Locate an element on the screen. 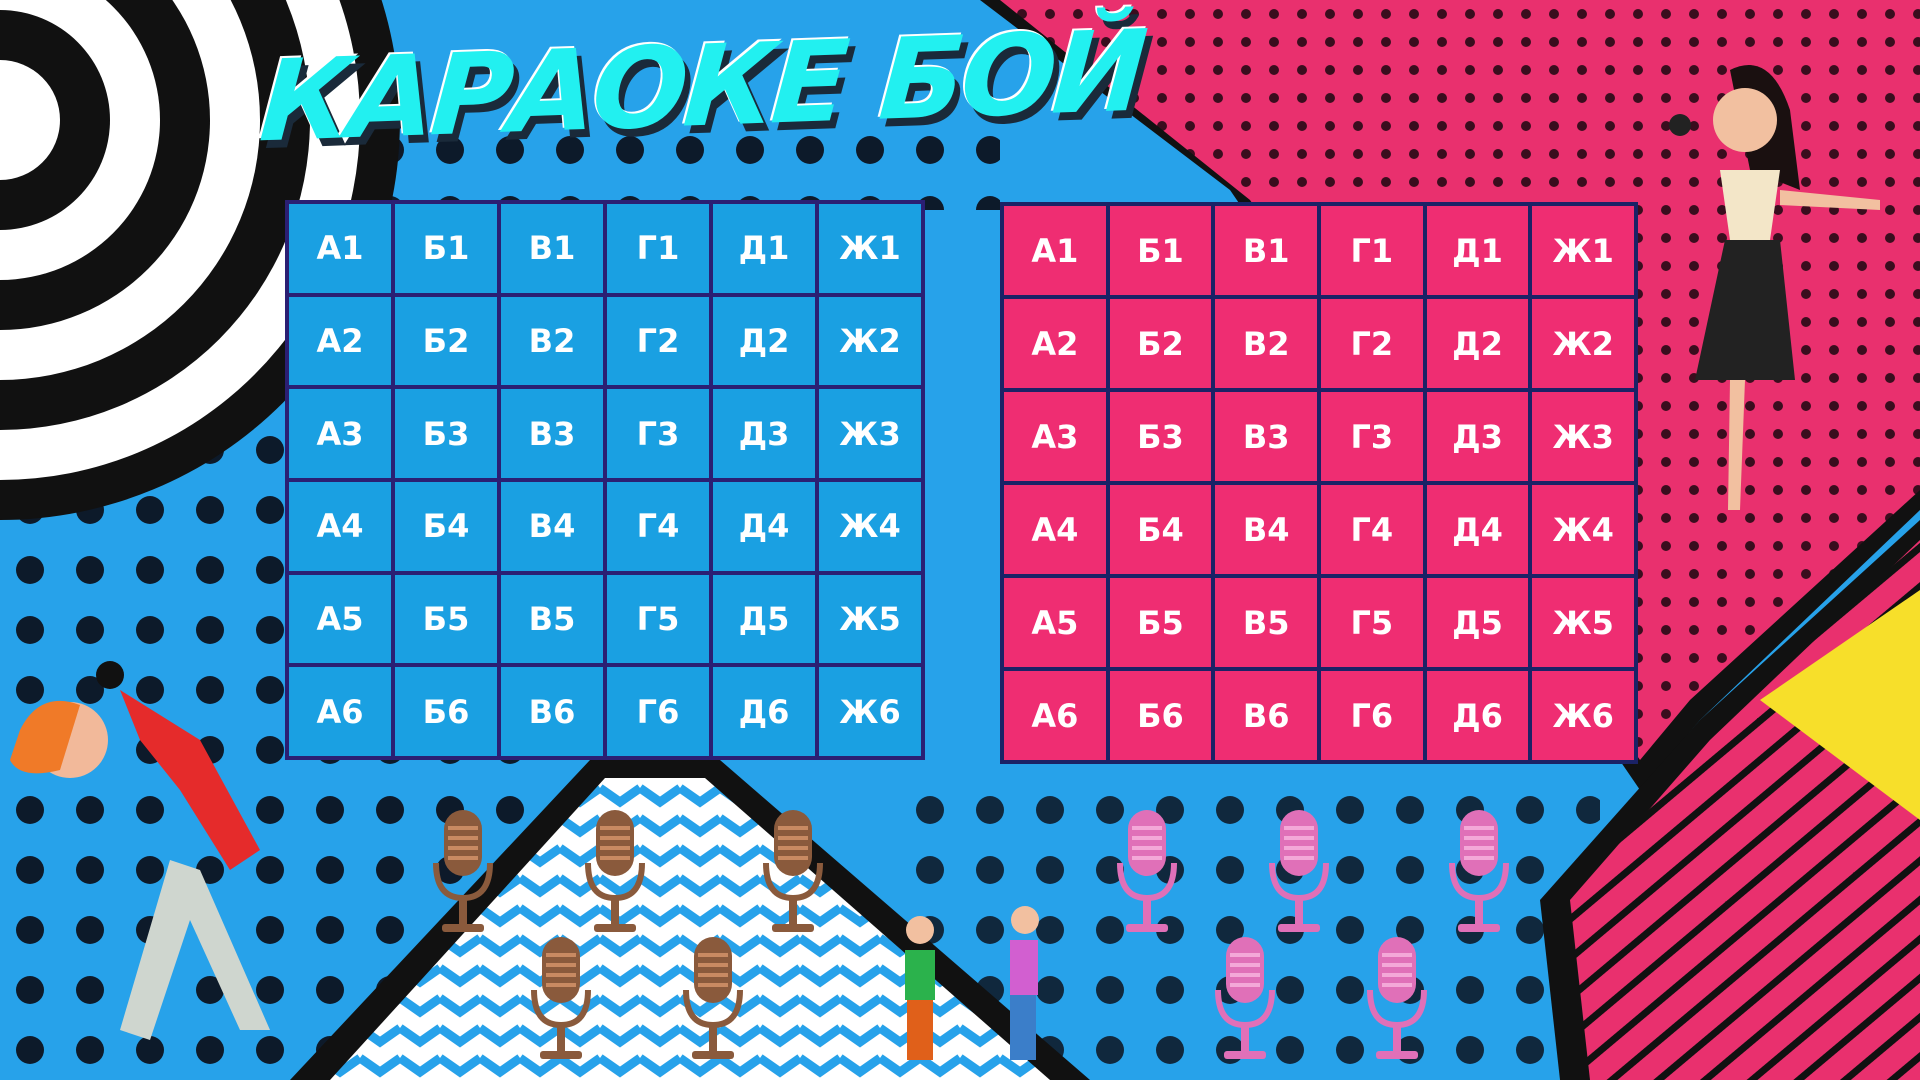  blue-cell-Ж2: Ж2 is located at coordinates (870, 341).